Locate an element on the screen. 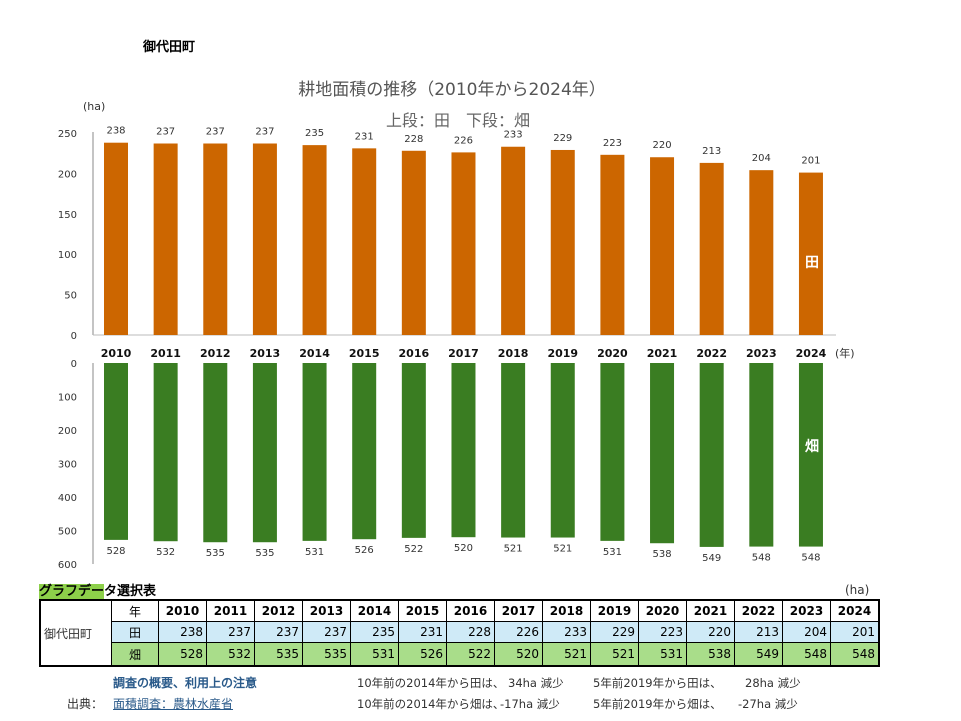 This screenshot has height=721, width=961. data-label-ha: 526 is located at coordinates (364, 550).